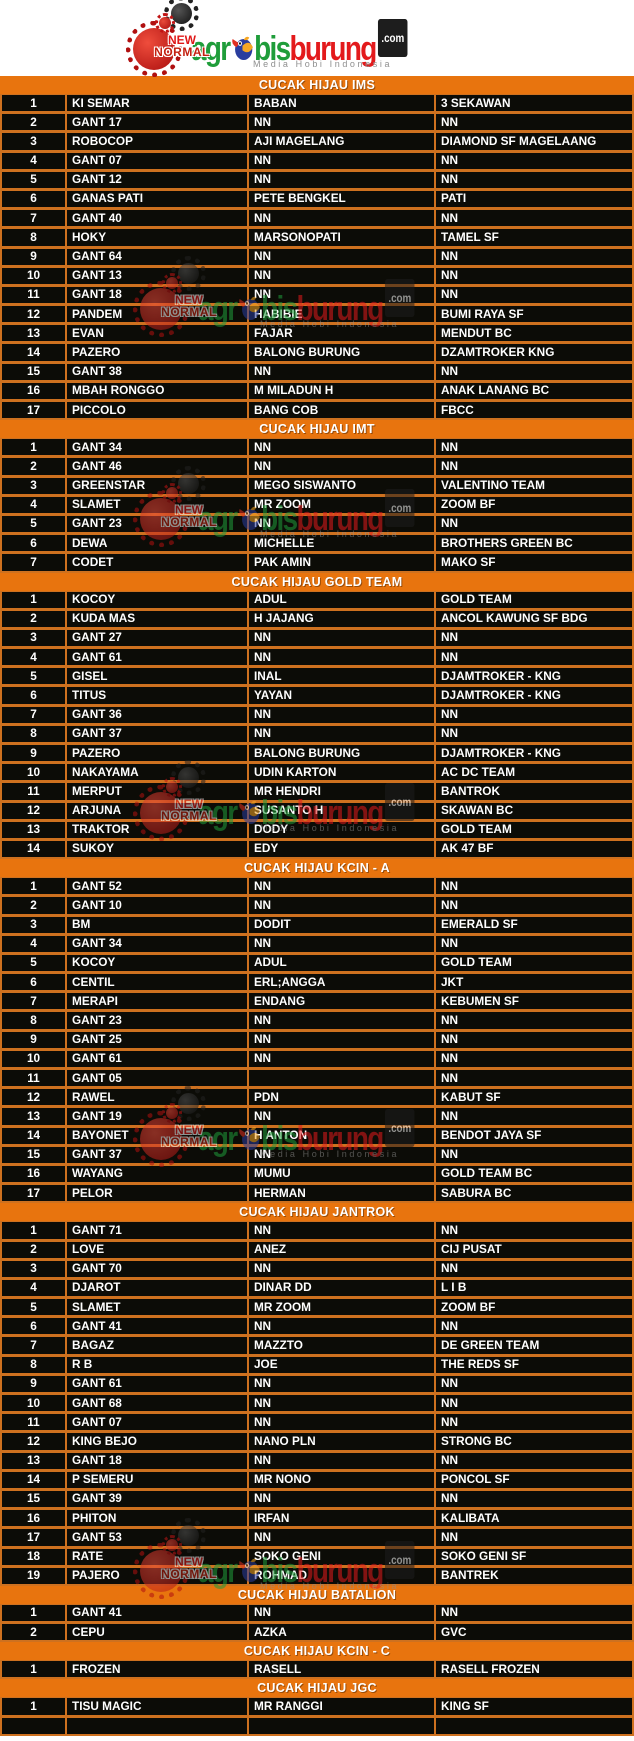  What do you see at coordinates (156, 829) in the screenshot?
I see `bird-name-cell: TRAKTOR` at bounding box center [156, 829].